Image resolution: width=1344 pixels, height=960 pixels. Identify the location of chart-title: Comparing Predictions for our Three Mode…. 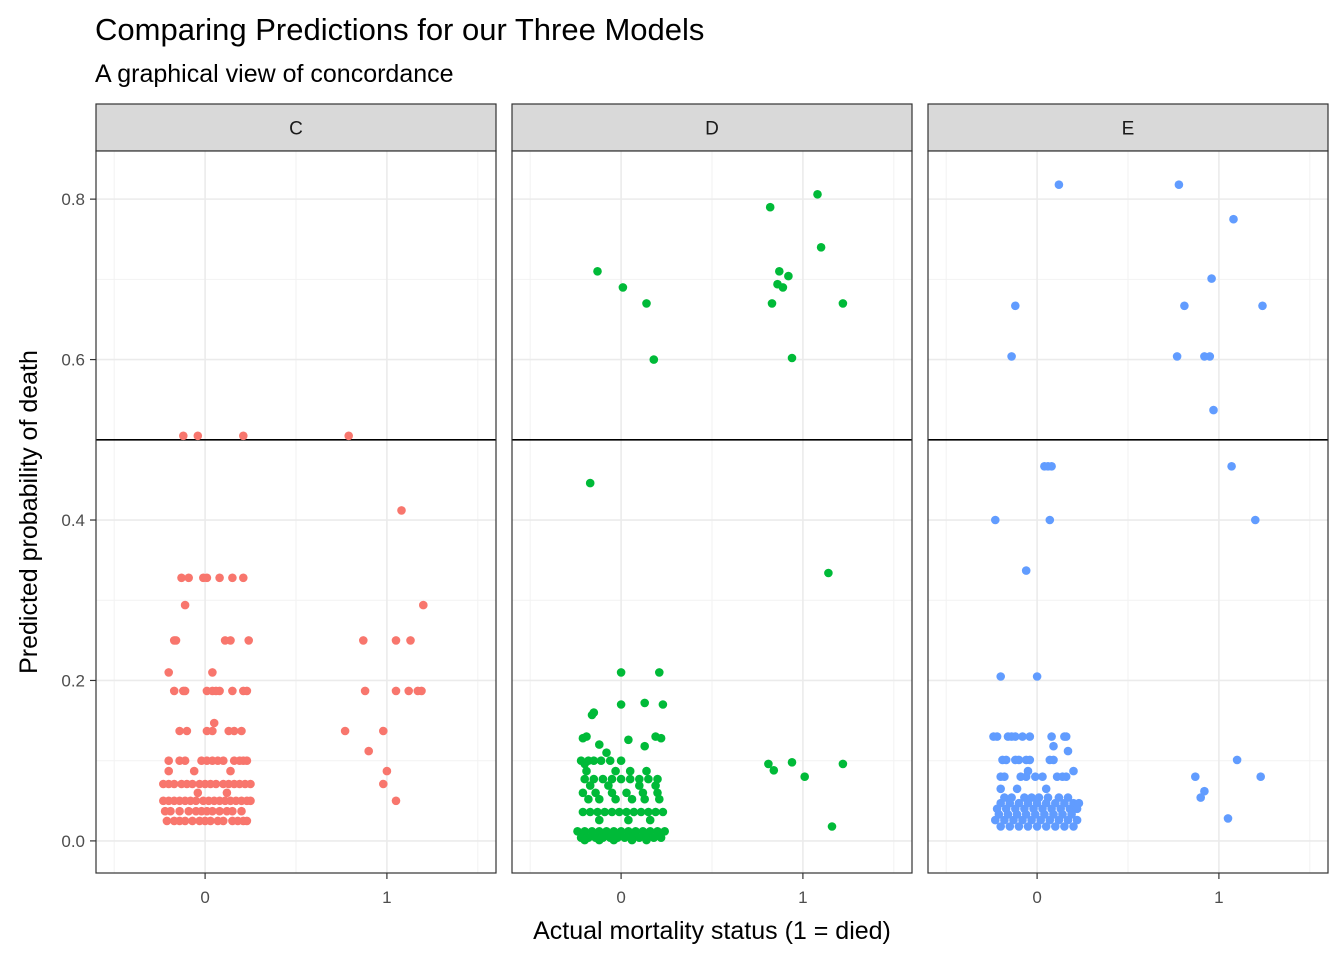
(400, 29).